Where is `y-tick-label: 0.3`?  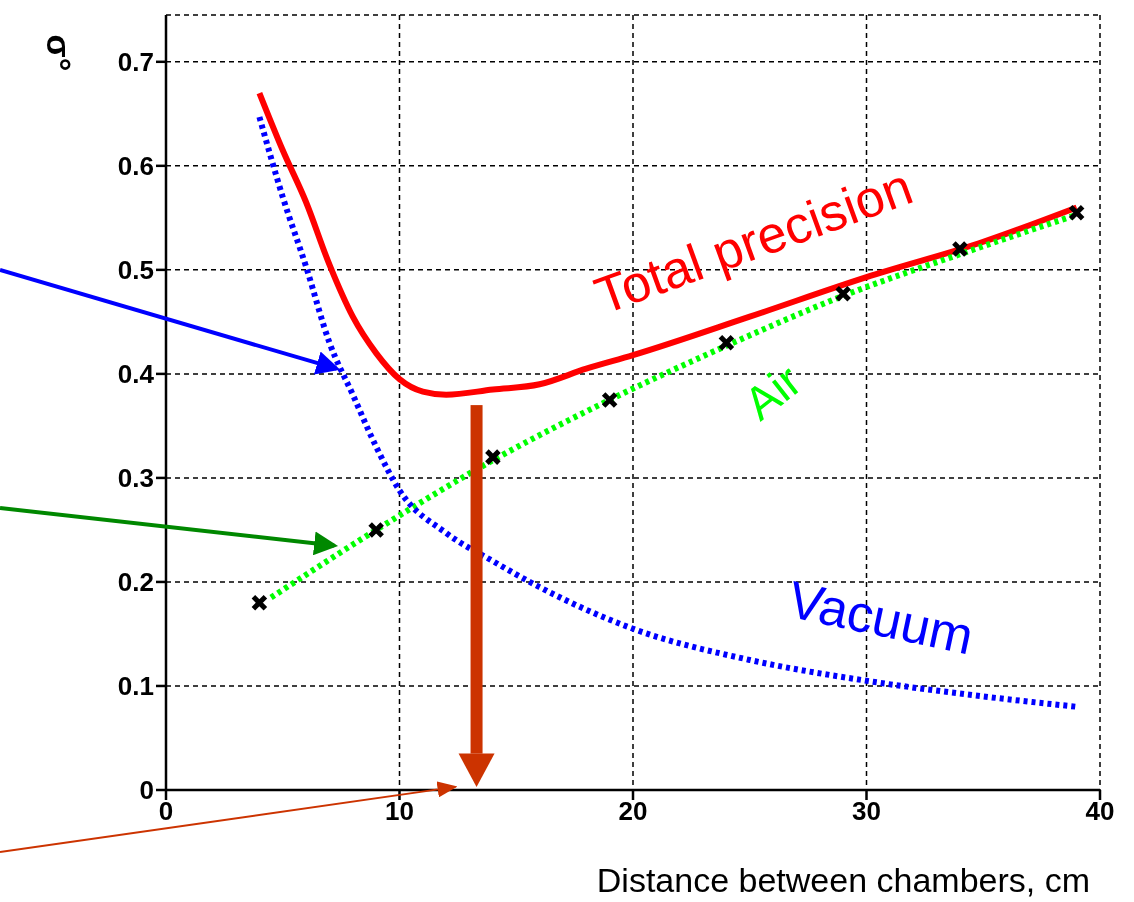 y-tick-label: 0.3 is located at coordinates (135, 478).